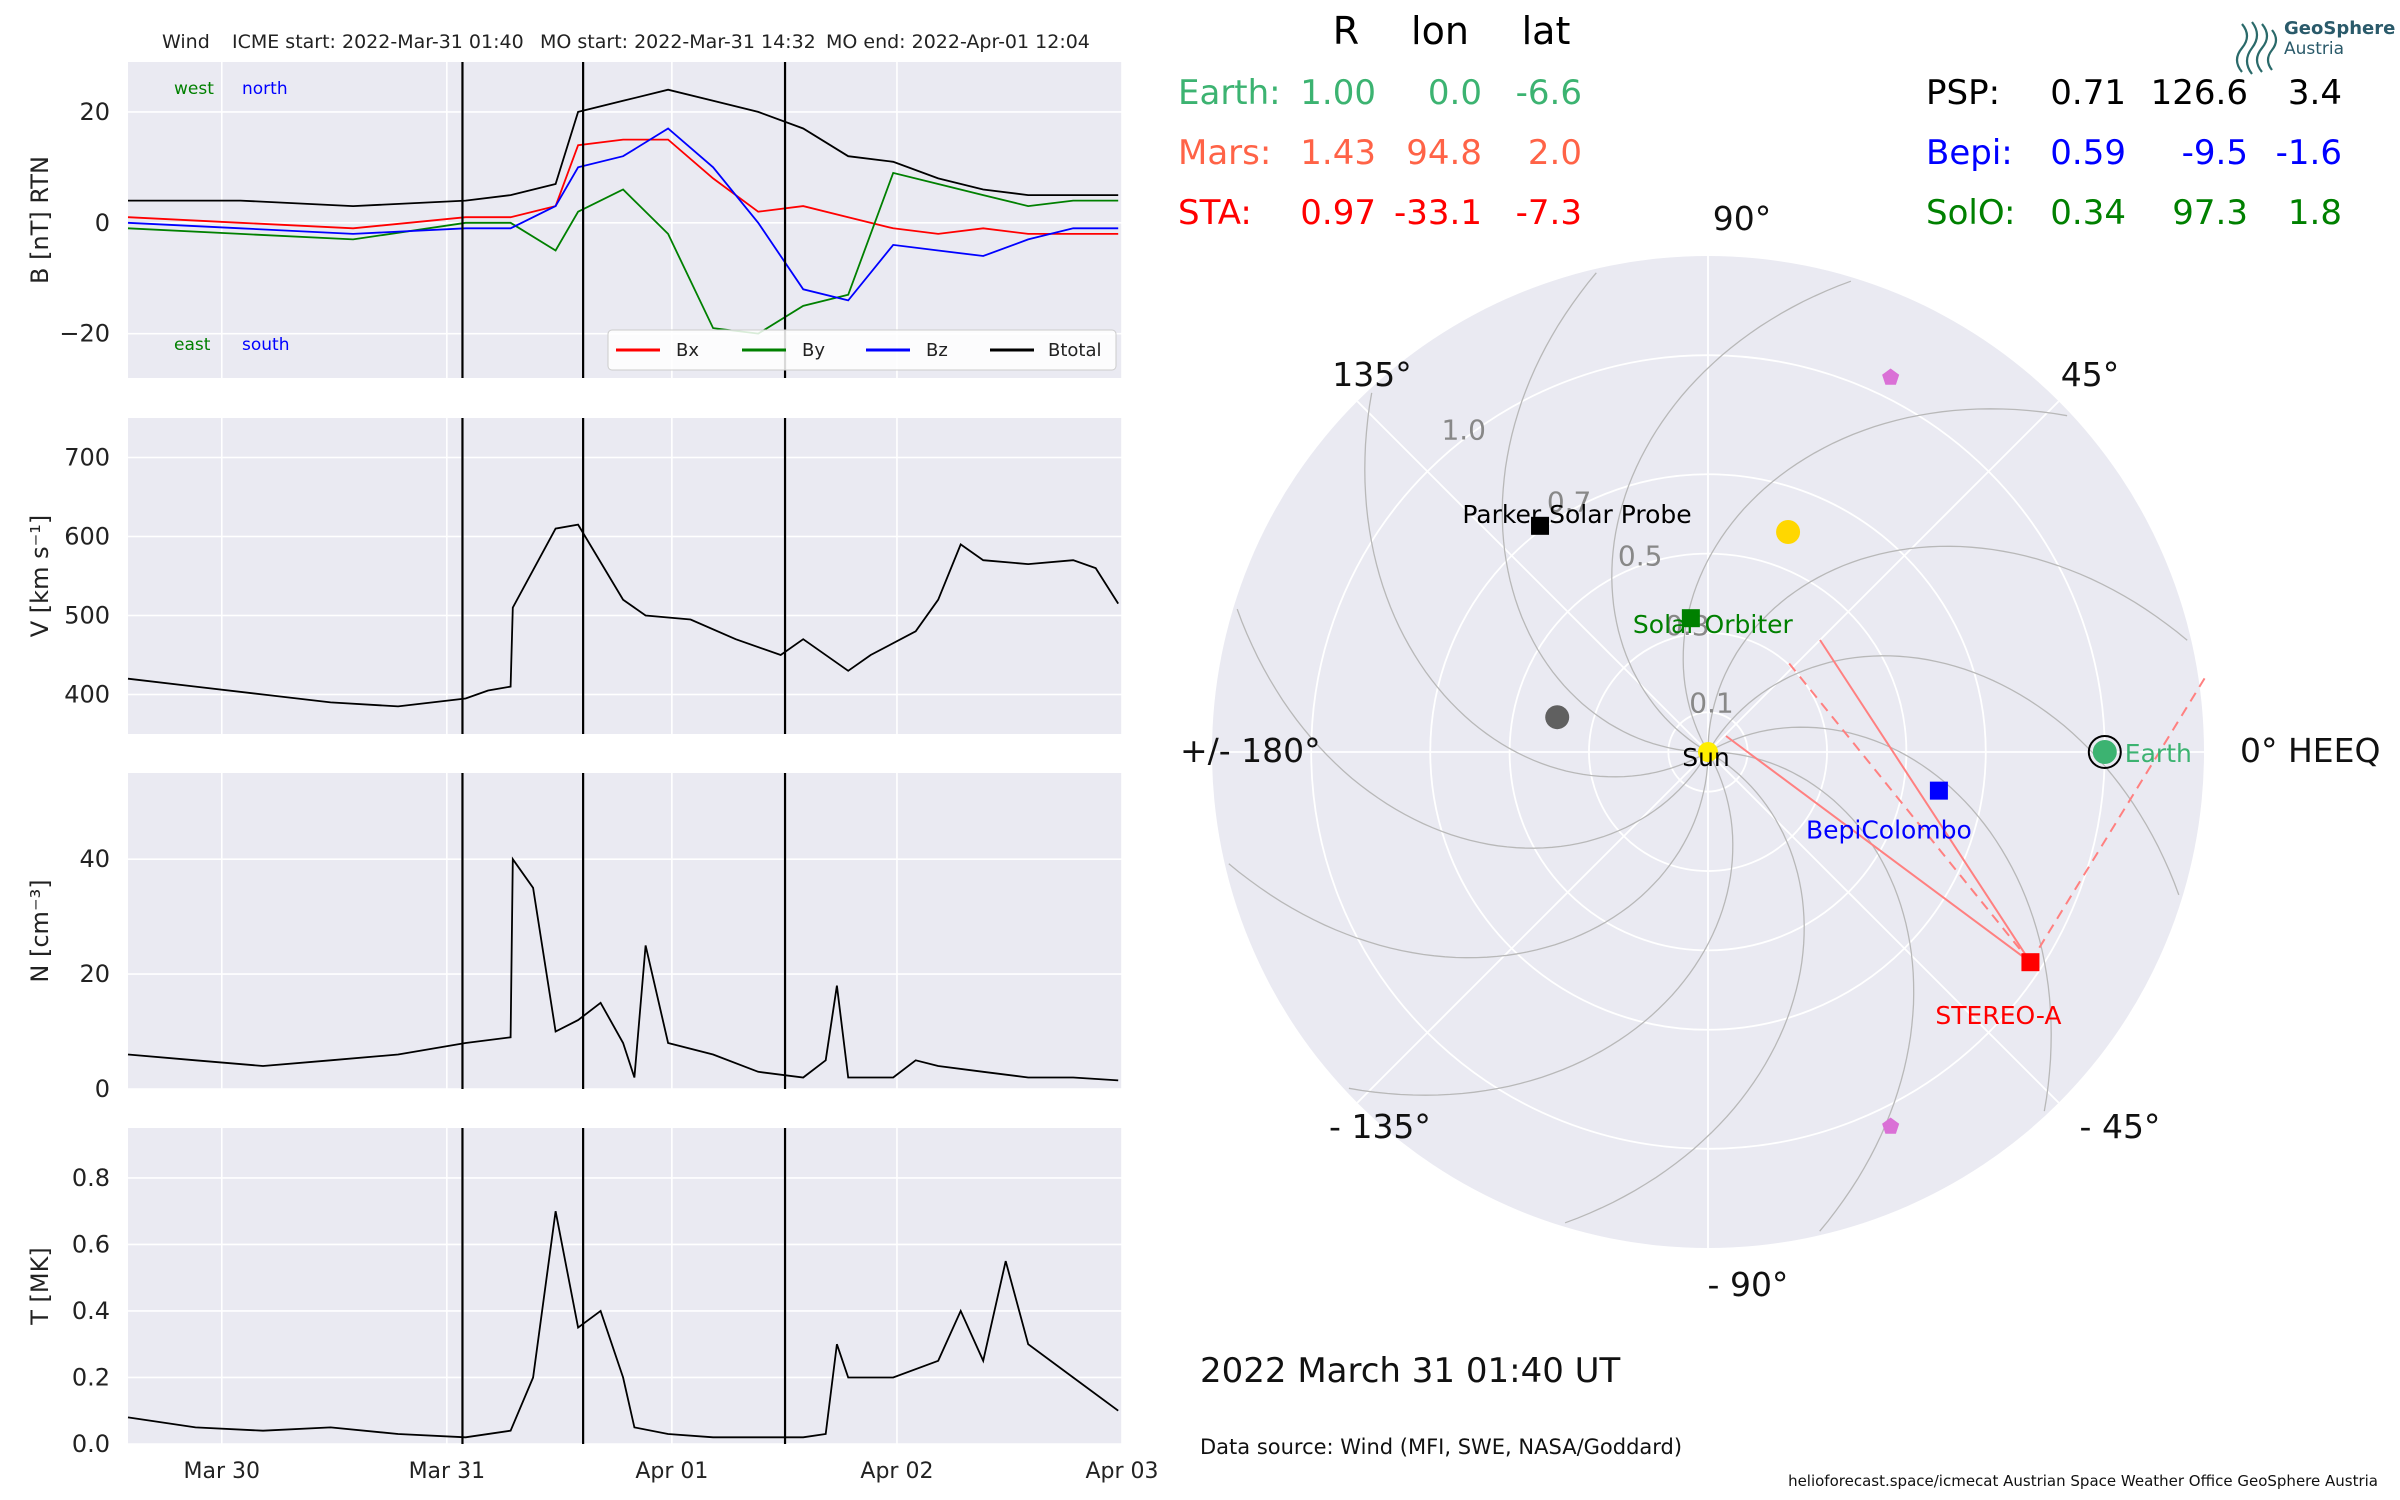 This screenshot has height=1500, width=2400. Describe the element at coordinates (1640, 556) in the screenshot. I see `radial-label: 0.5` at that location.